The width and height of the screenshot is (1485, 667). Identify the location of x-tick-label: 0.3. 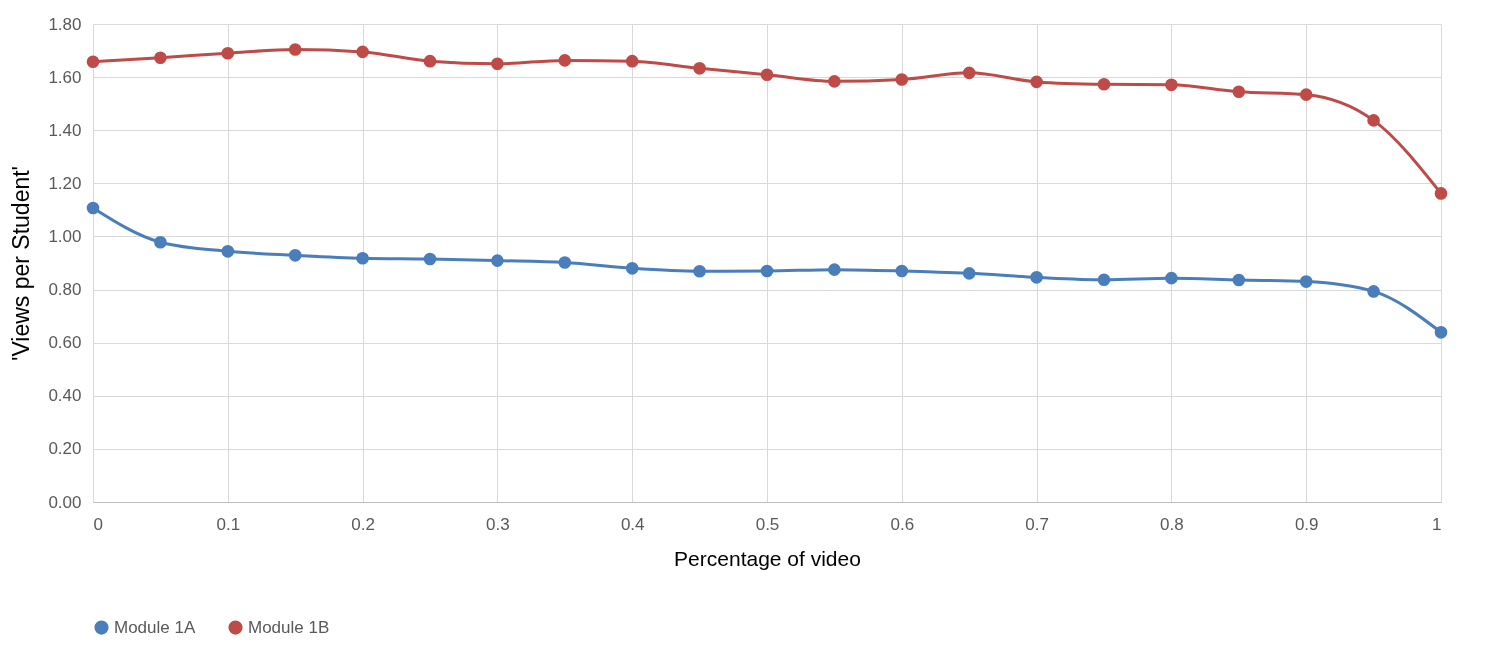
(498, 524).